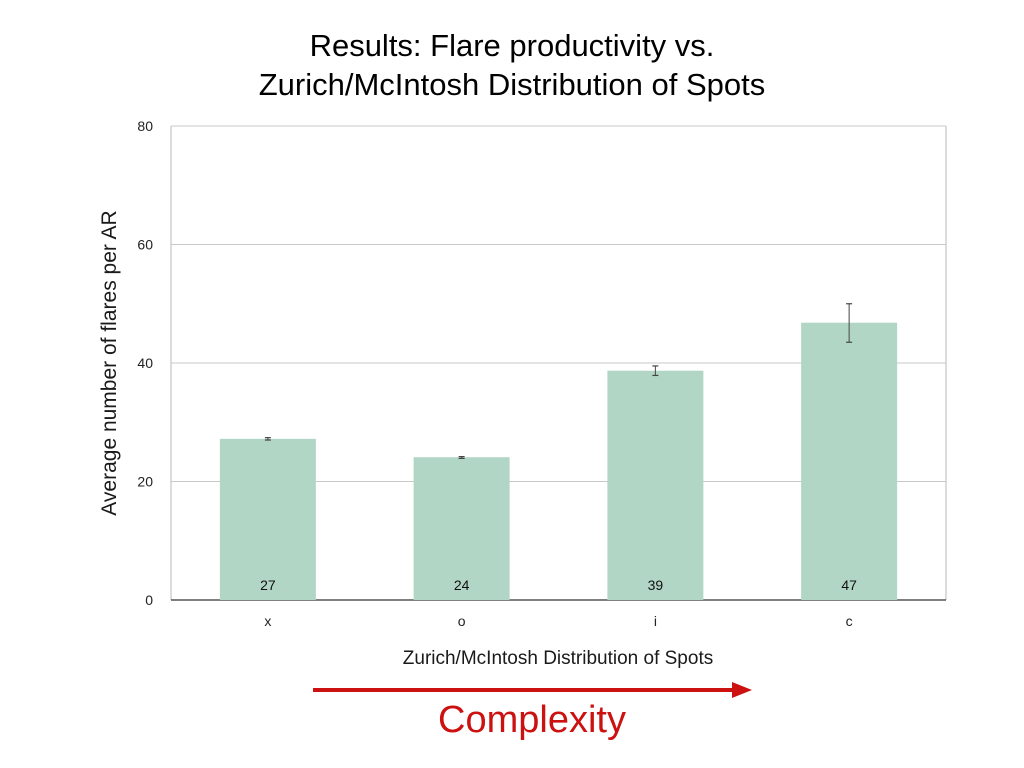 This screenshot has width=1024, height=768. Describe the element at coordinates (656, 585) in the screenshot. I see `data-label: 39` at that location.